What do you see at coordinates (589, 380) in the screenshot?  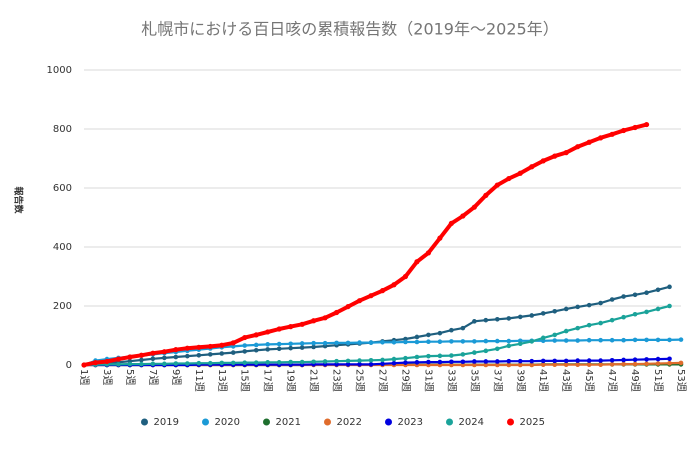 I see `x-tick-label: 45週` at bounding box center [589, 380].